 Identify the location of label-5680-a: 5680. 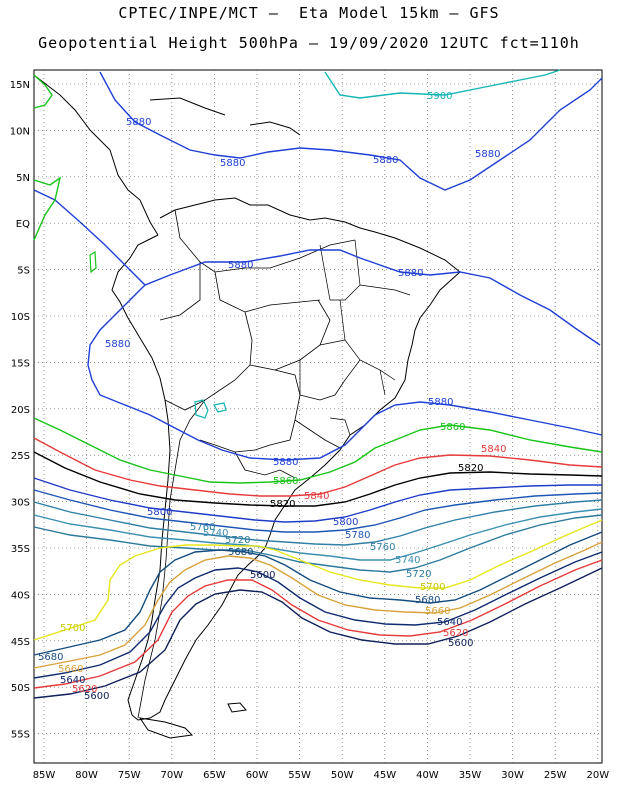
(50, 657).